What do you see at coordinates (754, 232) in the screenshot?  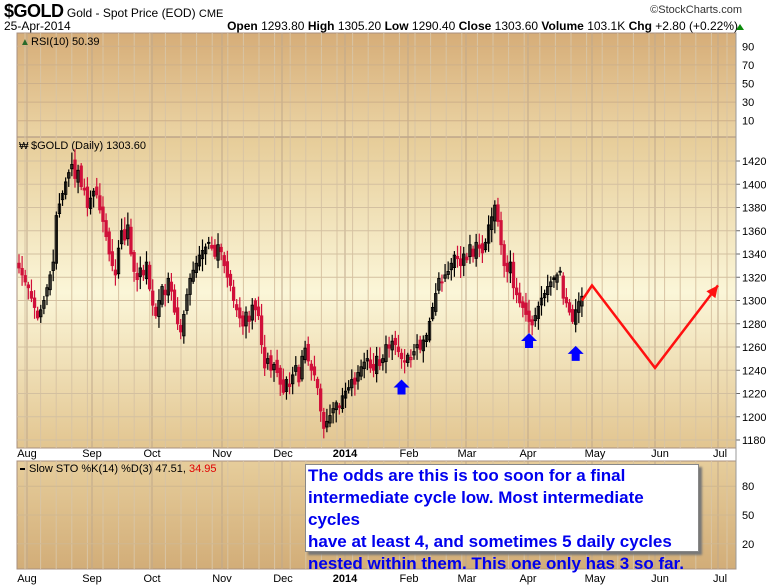 I see `price-tick-label: 1360` at bounding box center [754, 232].